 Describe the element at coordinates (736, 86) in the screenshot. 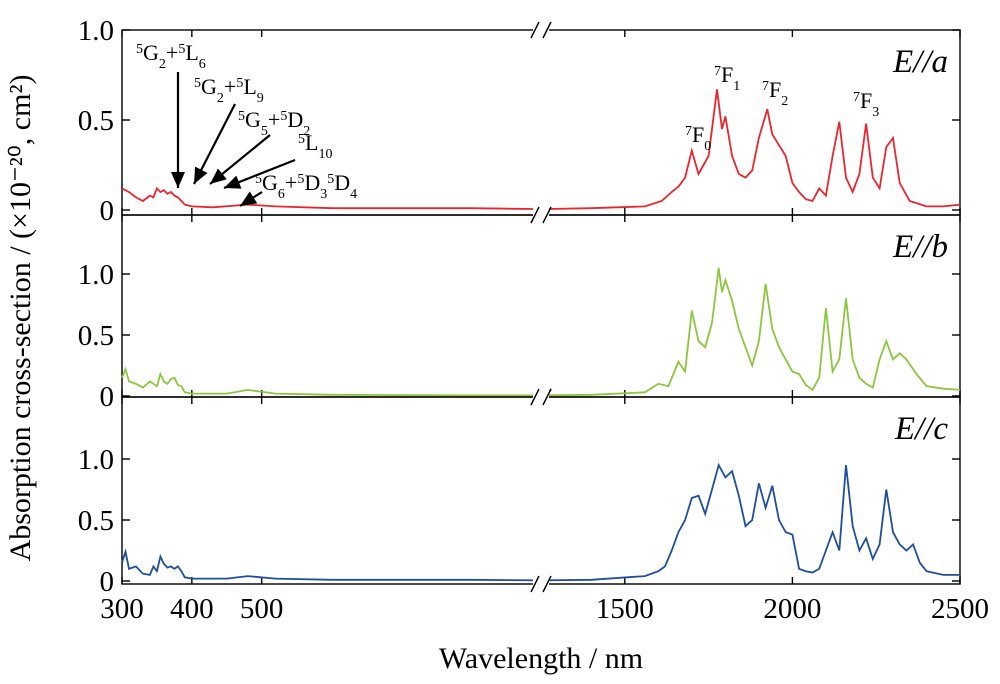

I see `sub-text: 1` at that location.